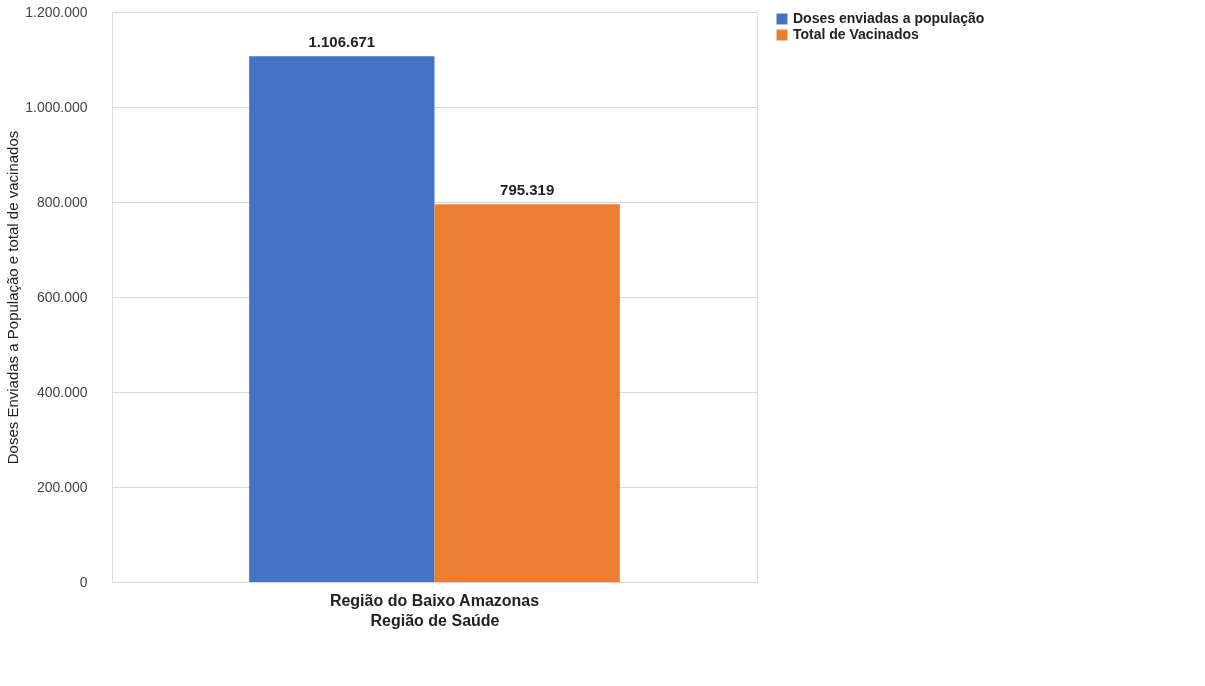 The height and width of the screenshot is (686, 1205). What do you see at coordinates (62, 391) in the screenshot?
I see `y-tick-label: 400.000` at bounding box center [62, 391].